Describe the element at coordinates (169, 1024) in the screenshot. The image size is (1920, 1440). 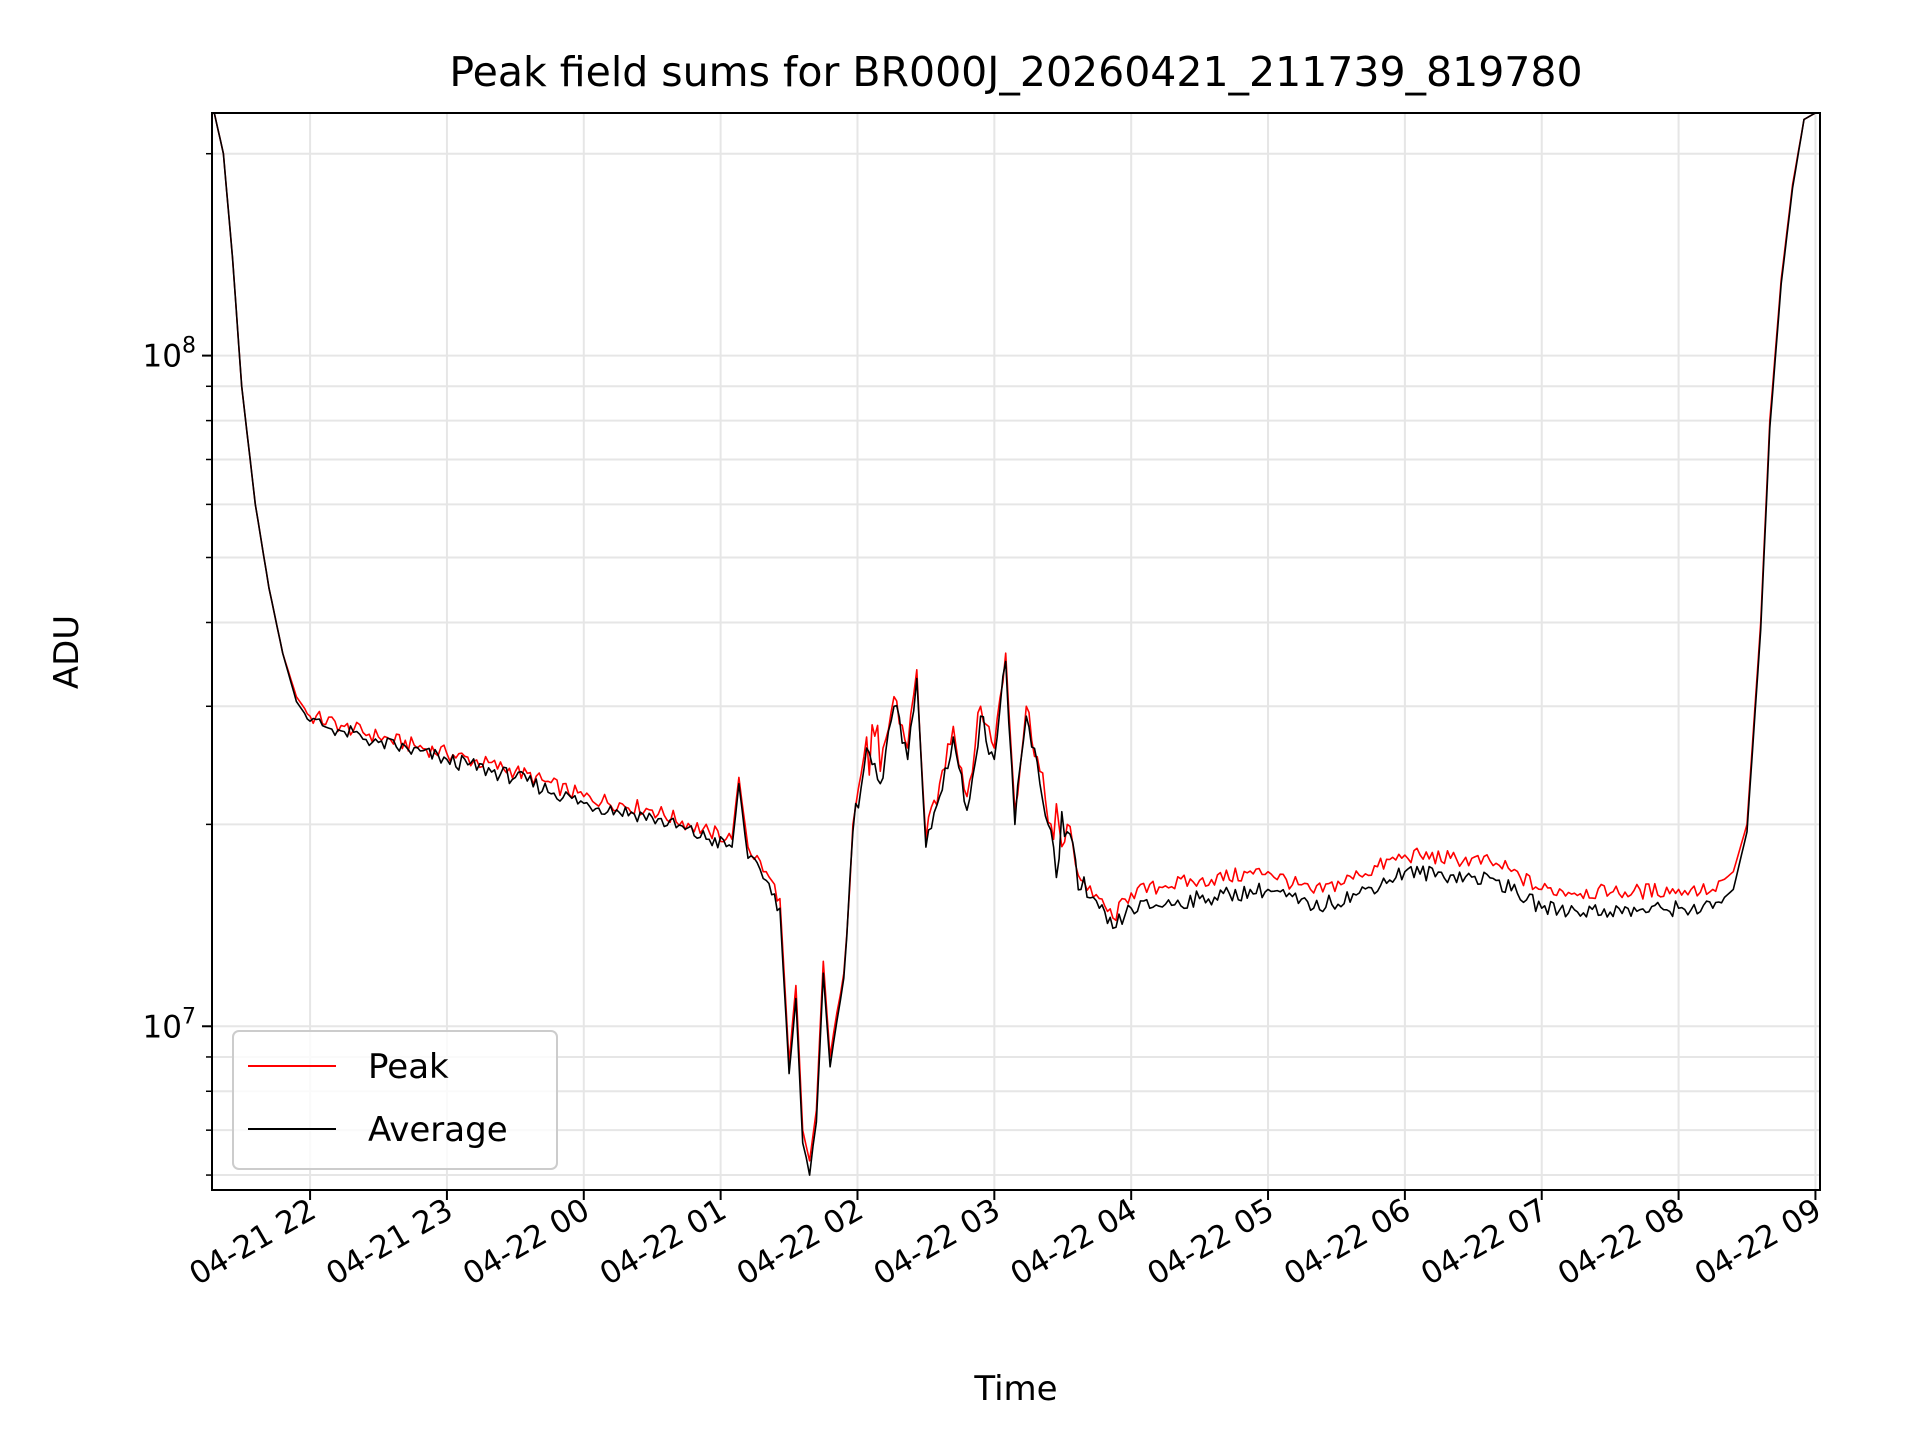
I see `y-tick-label: 10⁷` at that location.